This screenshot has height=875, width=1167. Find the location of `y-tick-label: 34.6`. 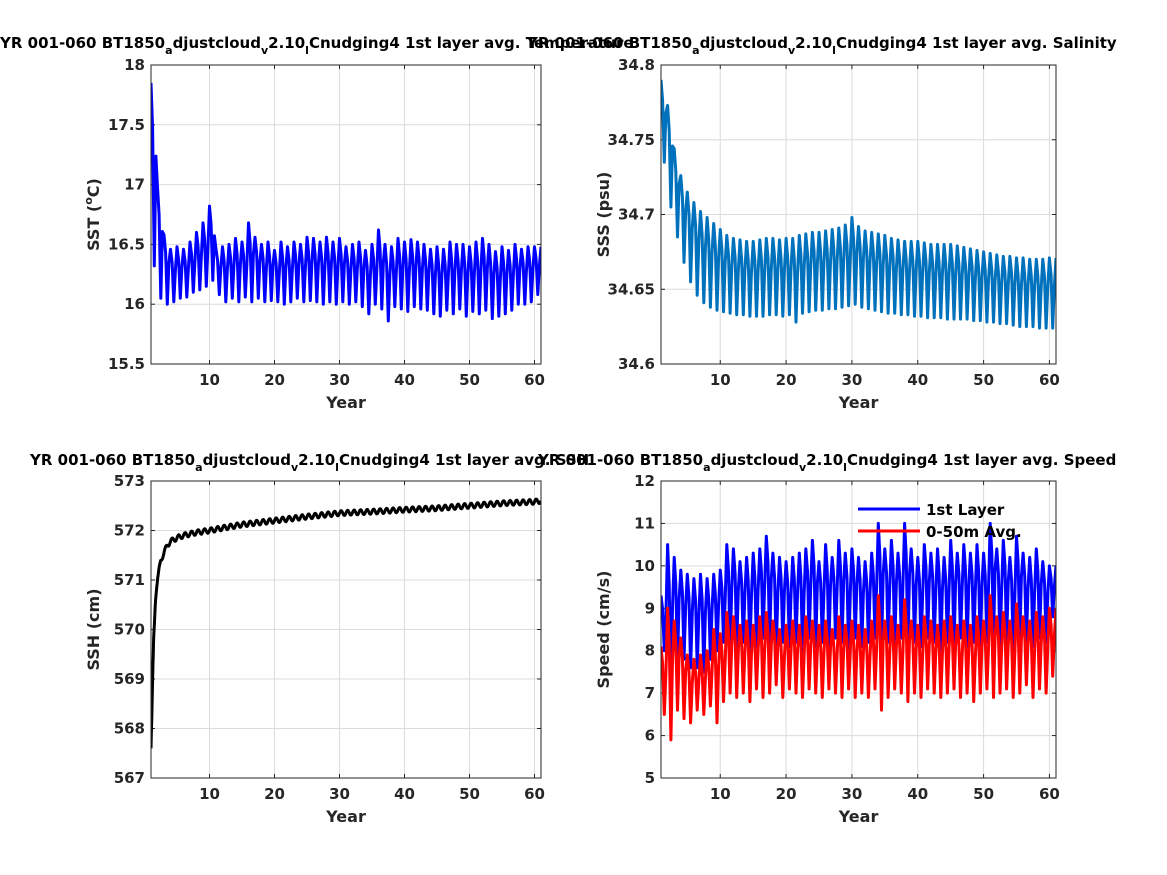

y-tick-label: 34.6 is located at coordinates (636, 364).